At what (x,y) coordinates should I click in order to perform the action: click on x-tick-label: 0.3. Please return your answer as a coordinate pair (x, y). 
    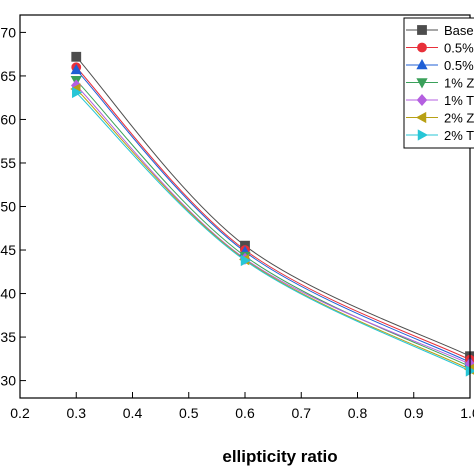
    Looking at the image, I should click on (77, 413).